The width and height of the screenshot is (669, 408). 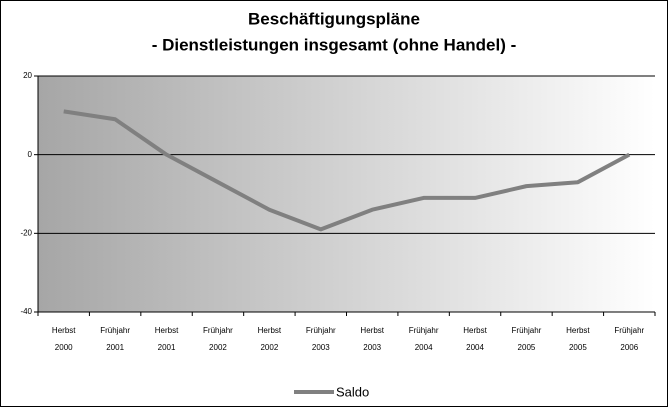 What do you see at coordinates (26, 311) in the screenshot?
I see `y-tick-label: -40` at bounding box center [26, 311].